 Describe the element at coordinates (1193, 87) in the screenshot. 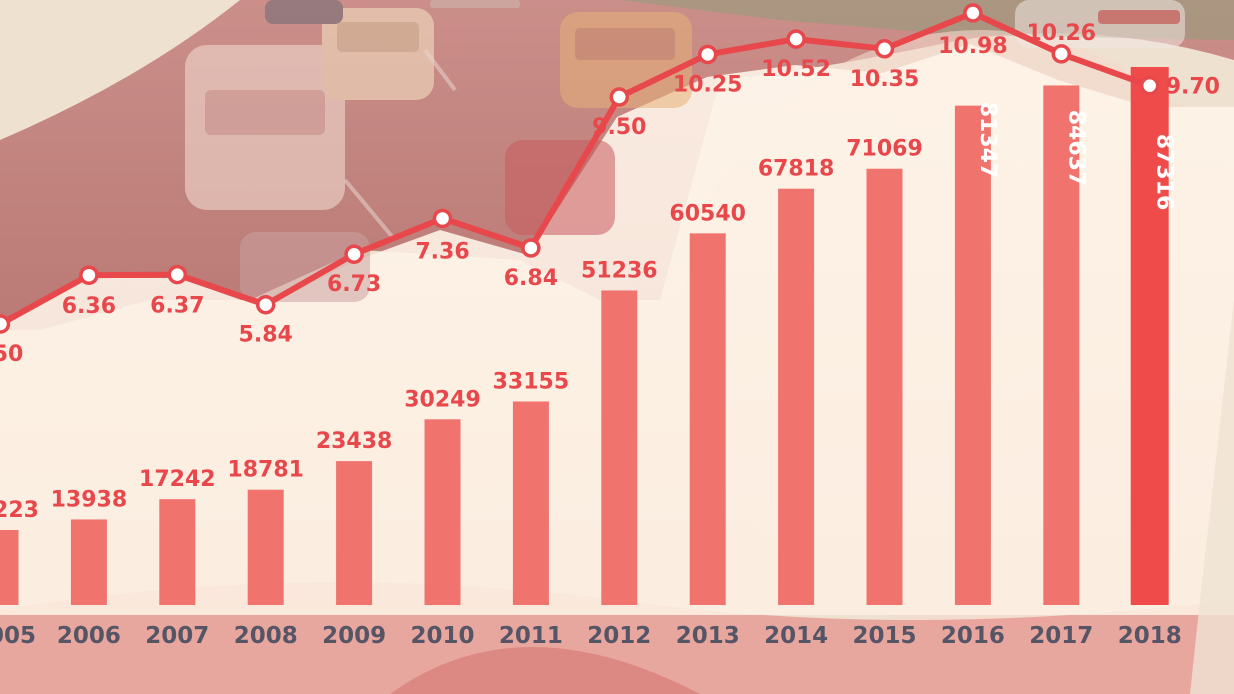

I see `line-value-label-2018: 9.70` at that location.